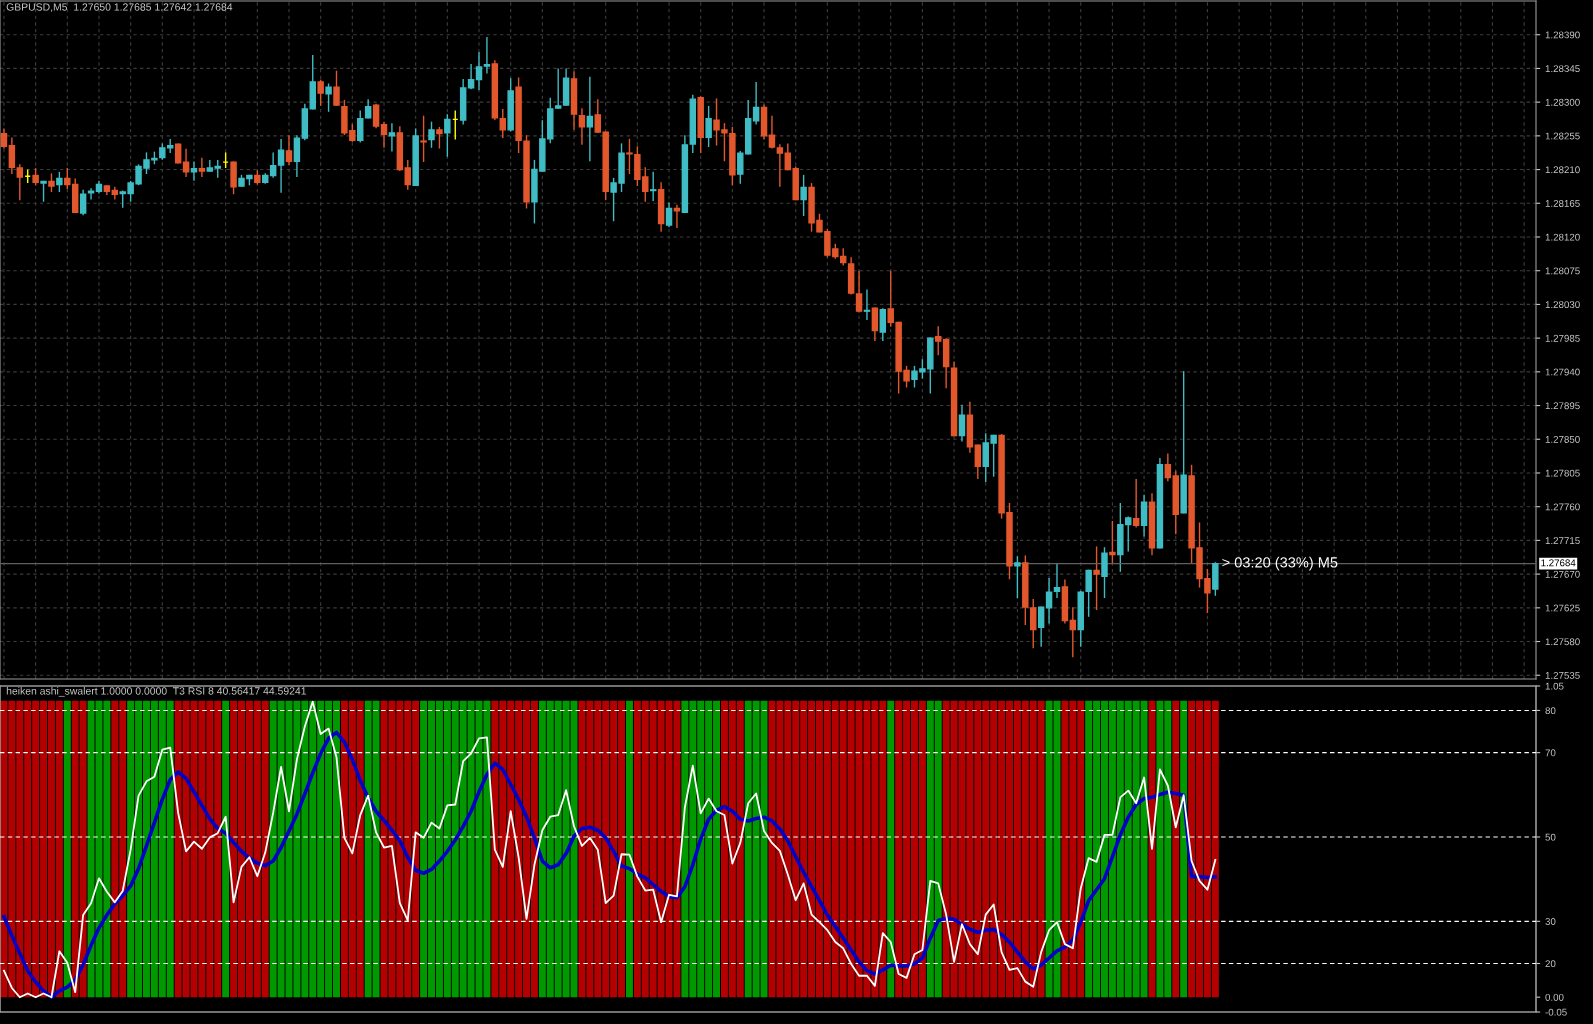  Describe the element at coordinates (1562, 69) in the screenshot. I see `y-tick-label: 1.28345` at that location.